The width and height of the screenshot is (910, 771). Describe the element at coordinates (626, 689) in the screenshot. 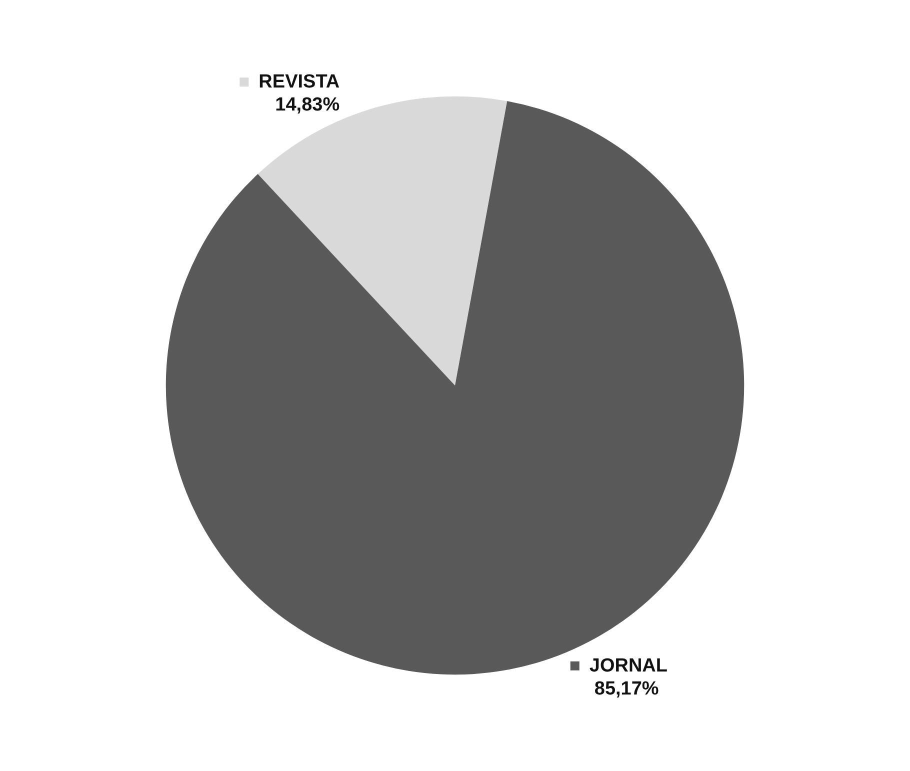

I see `data-label: 85,17%` at that location.